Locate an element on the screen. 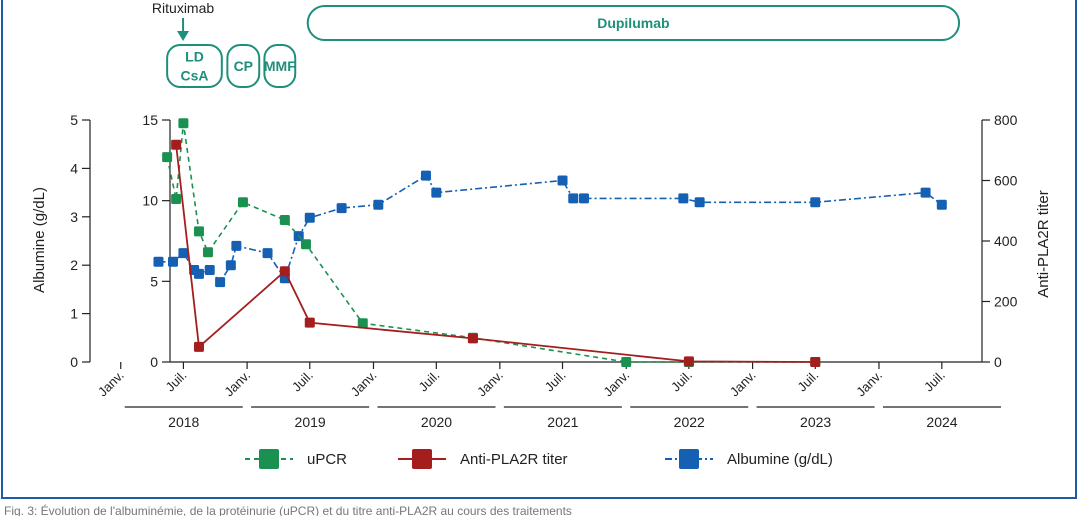 Image resolution: width=1078 pixels, height=516 pixels. treatment-mmf: MMF is located at coordinates (280, 66).